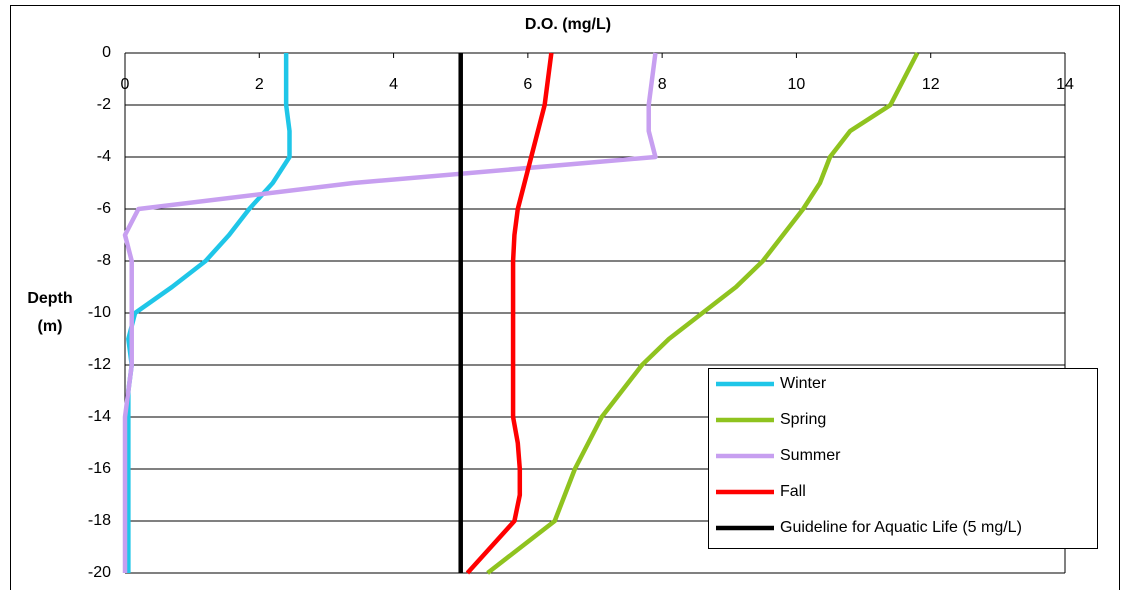 This screenshot has width=1130, height=590. What do you see at coordinates (662, 84) in the screenshot?
I see `x-tick-label: 8` at bounding box center [662, 84].